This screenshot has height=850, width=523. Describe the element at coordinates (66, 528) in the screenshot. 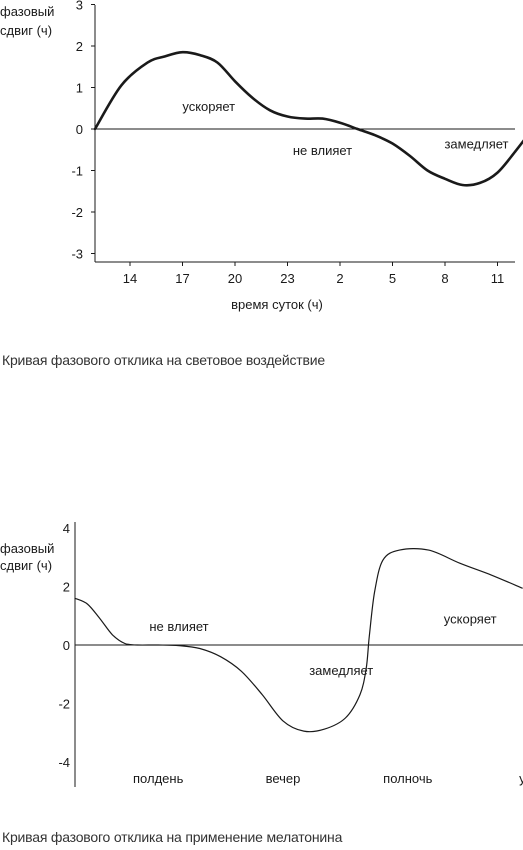

I see `chart2-ytick-label: 4` at that location.